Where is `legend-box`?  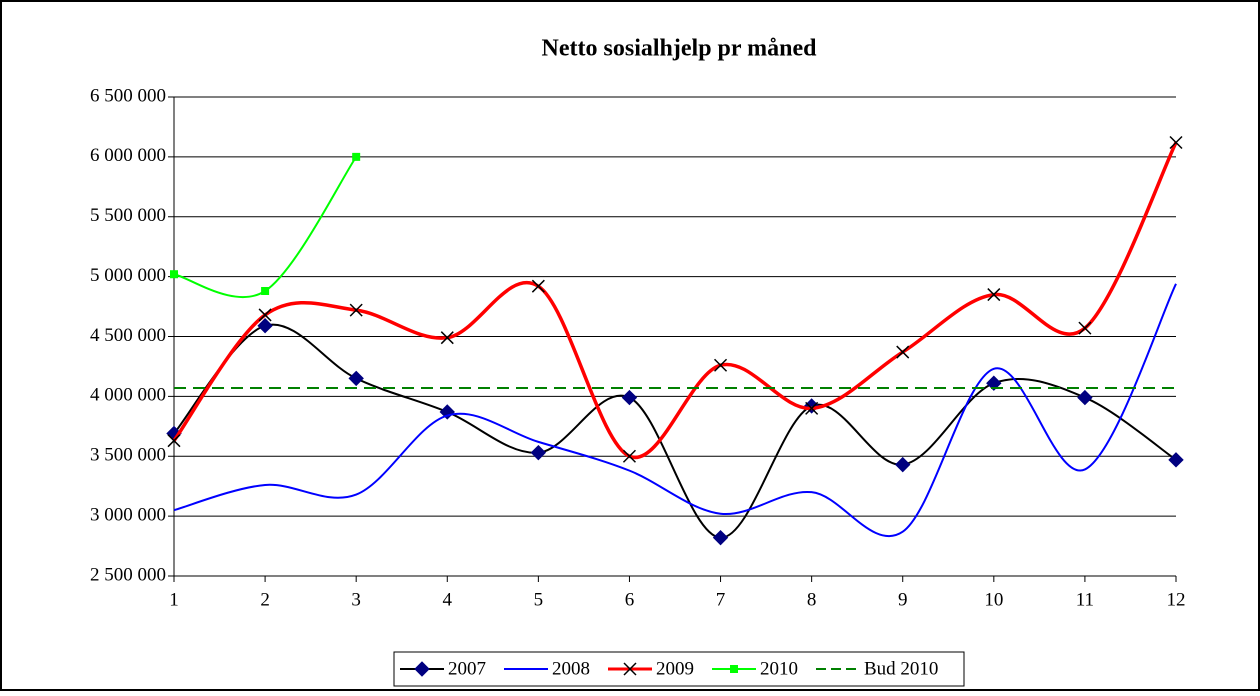
legend-box is located at coordinates (679, 669).